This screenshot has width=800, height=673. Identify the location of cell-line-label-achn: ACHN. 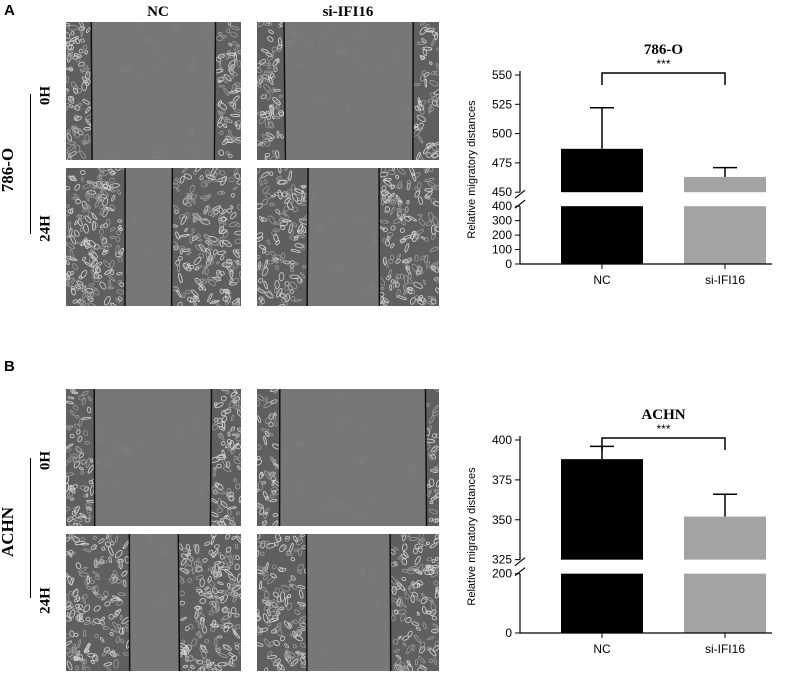
(8, 532).